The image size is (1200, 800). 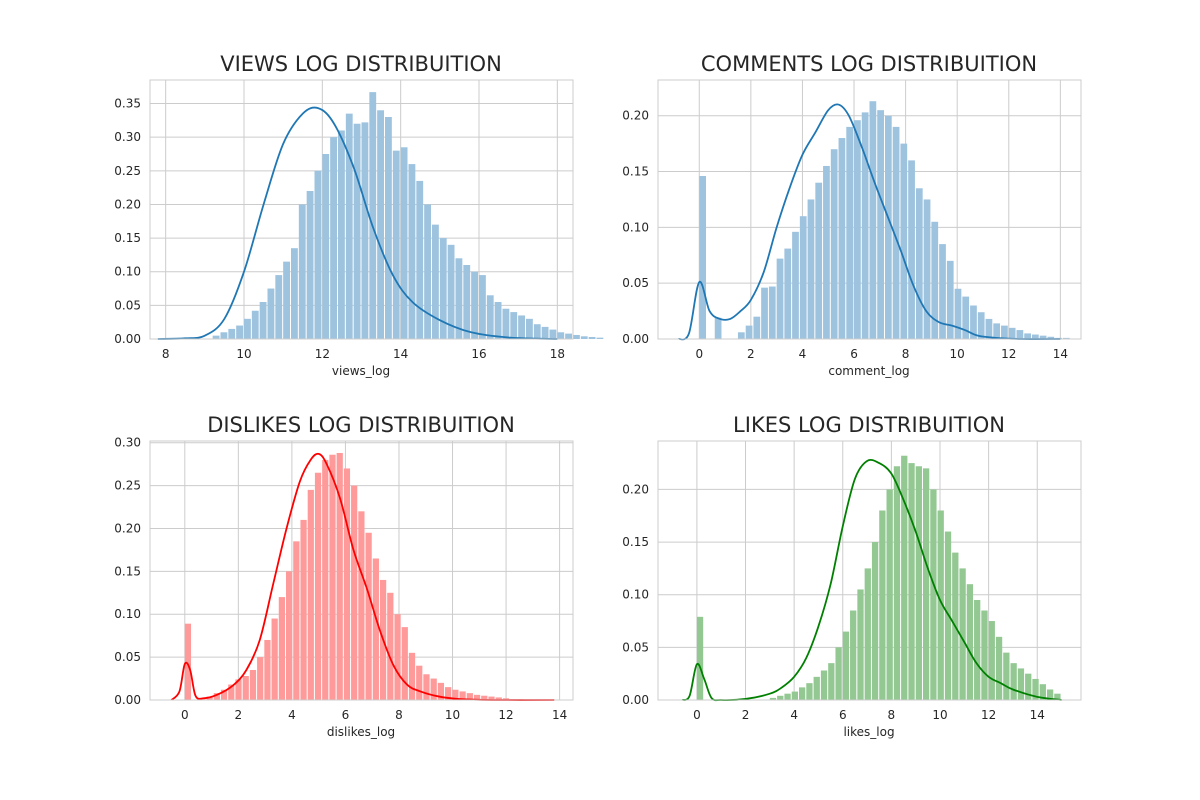 I want to click on x-tick-label: 10, so click(x=939, y=715).